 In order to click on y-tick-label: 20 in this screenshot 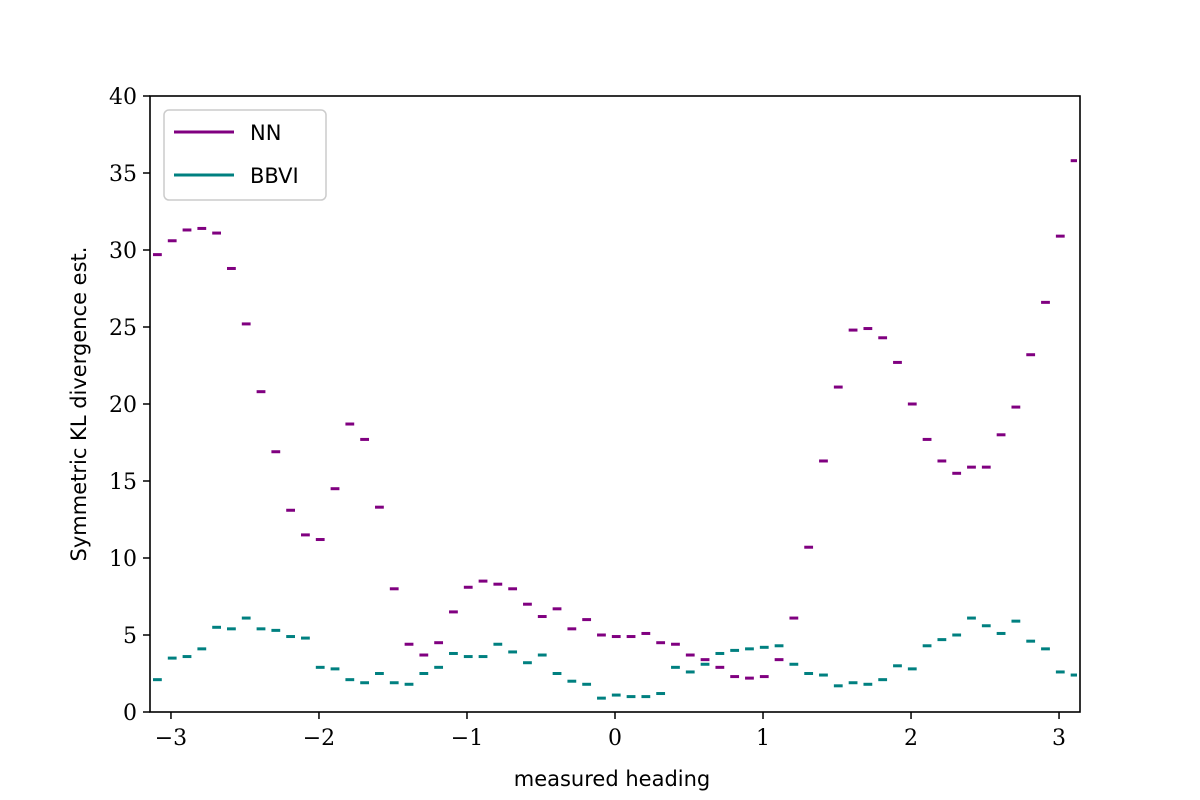, I will do `click(123, 405)`.